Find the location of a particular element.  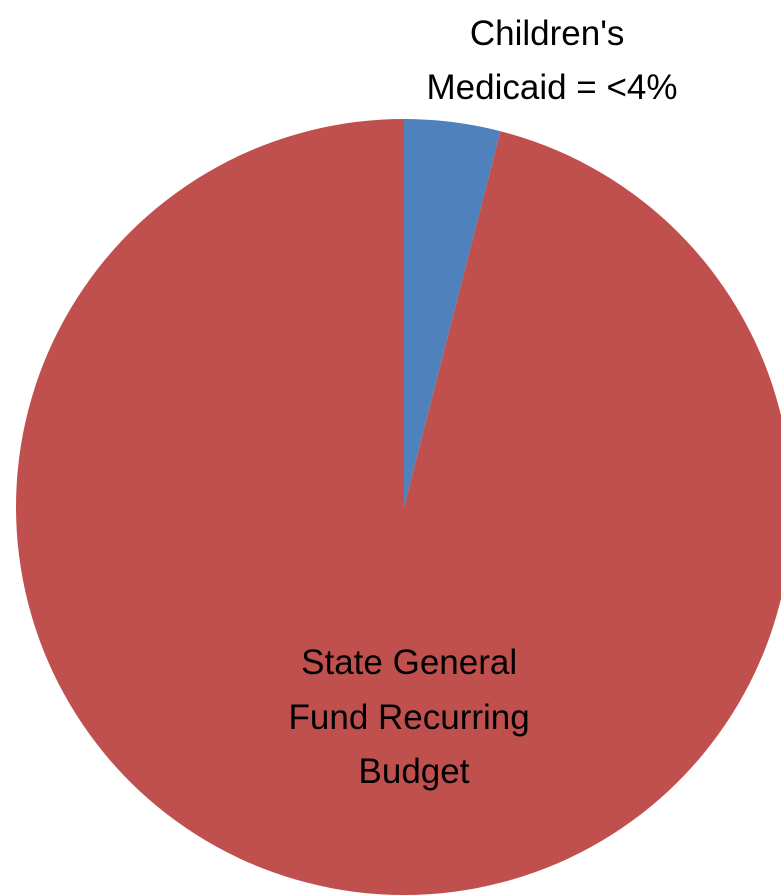

slice-label-line: State General is located at coordinates (409, 662).